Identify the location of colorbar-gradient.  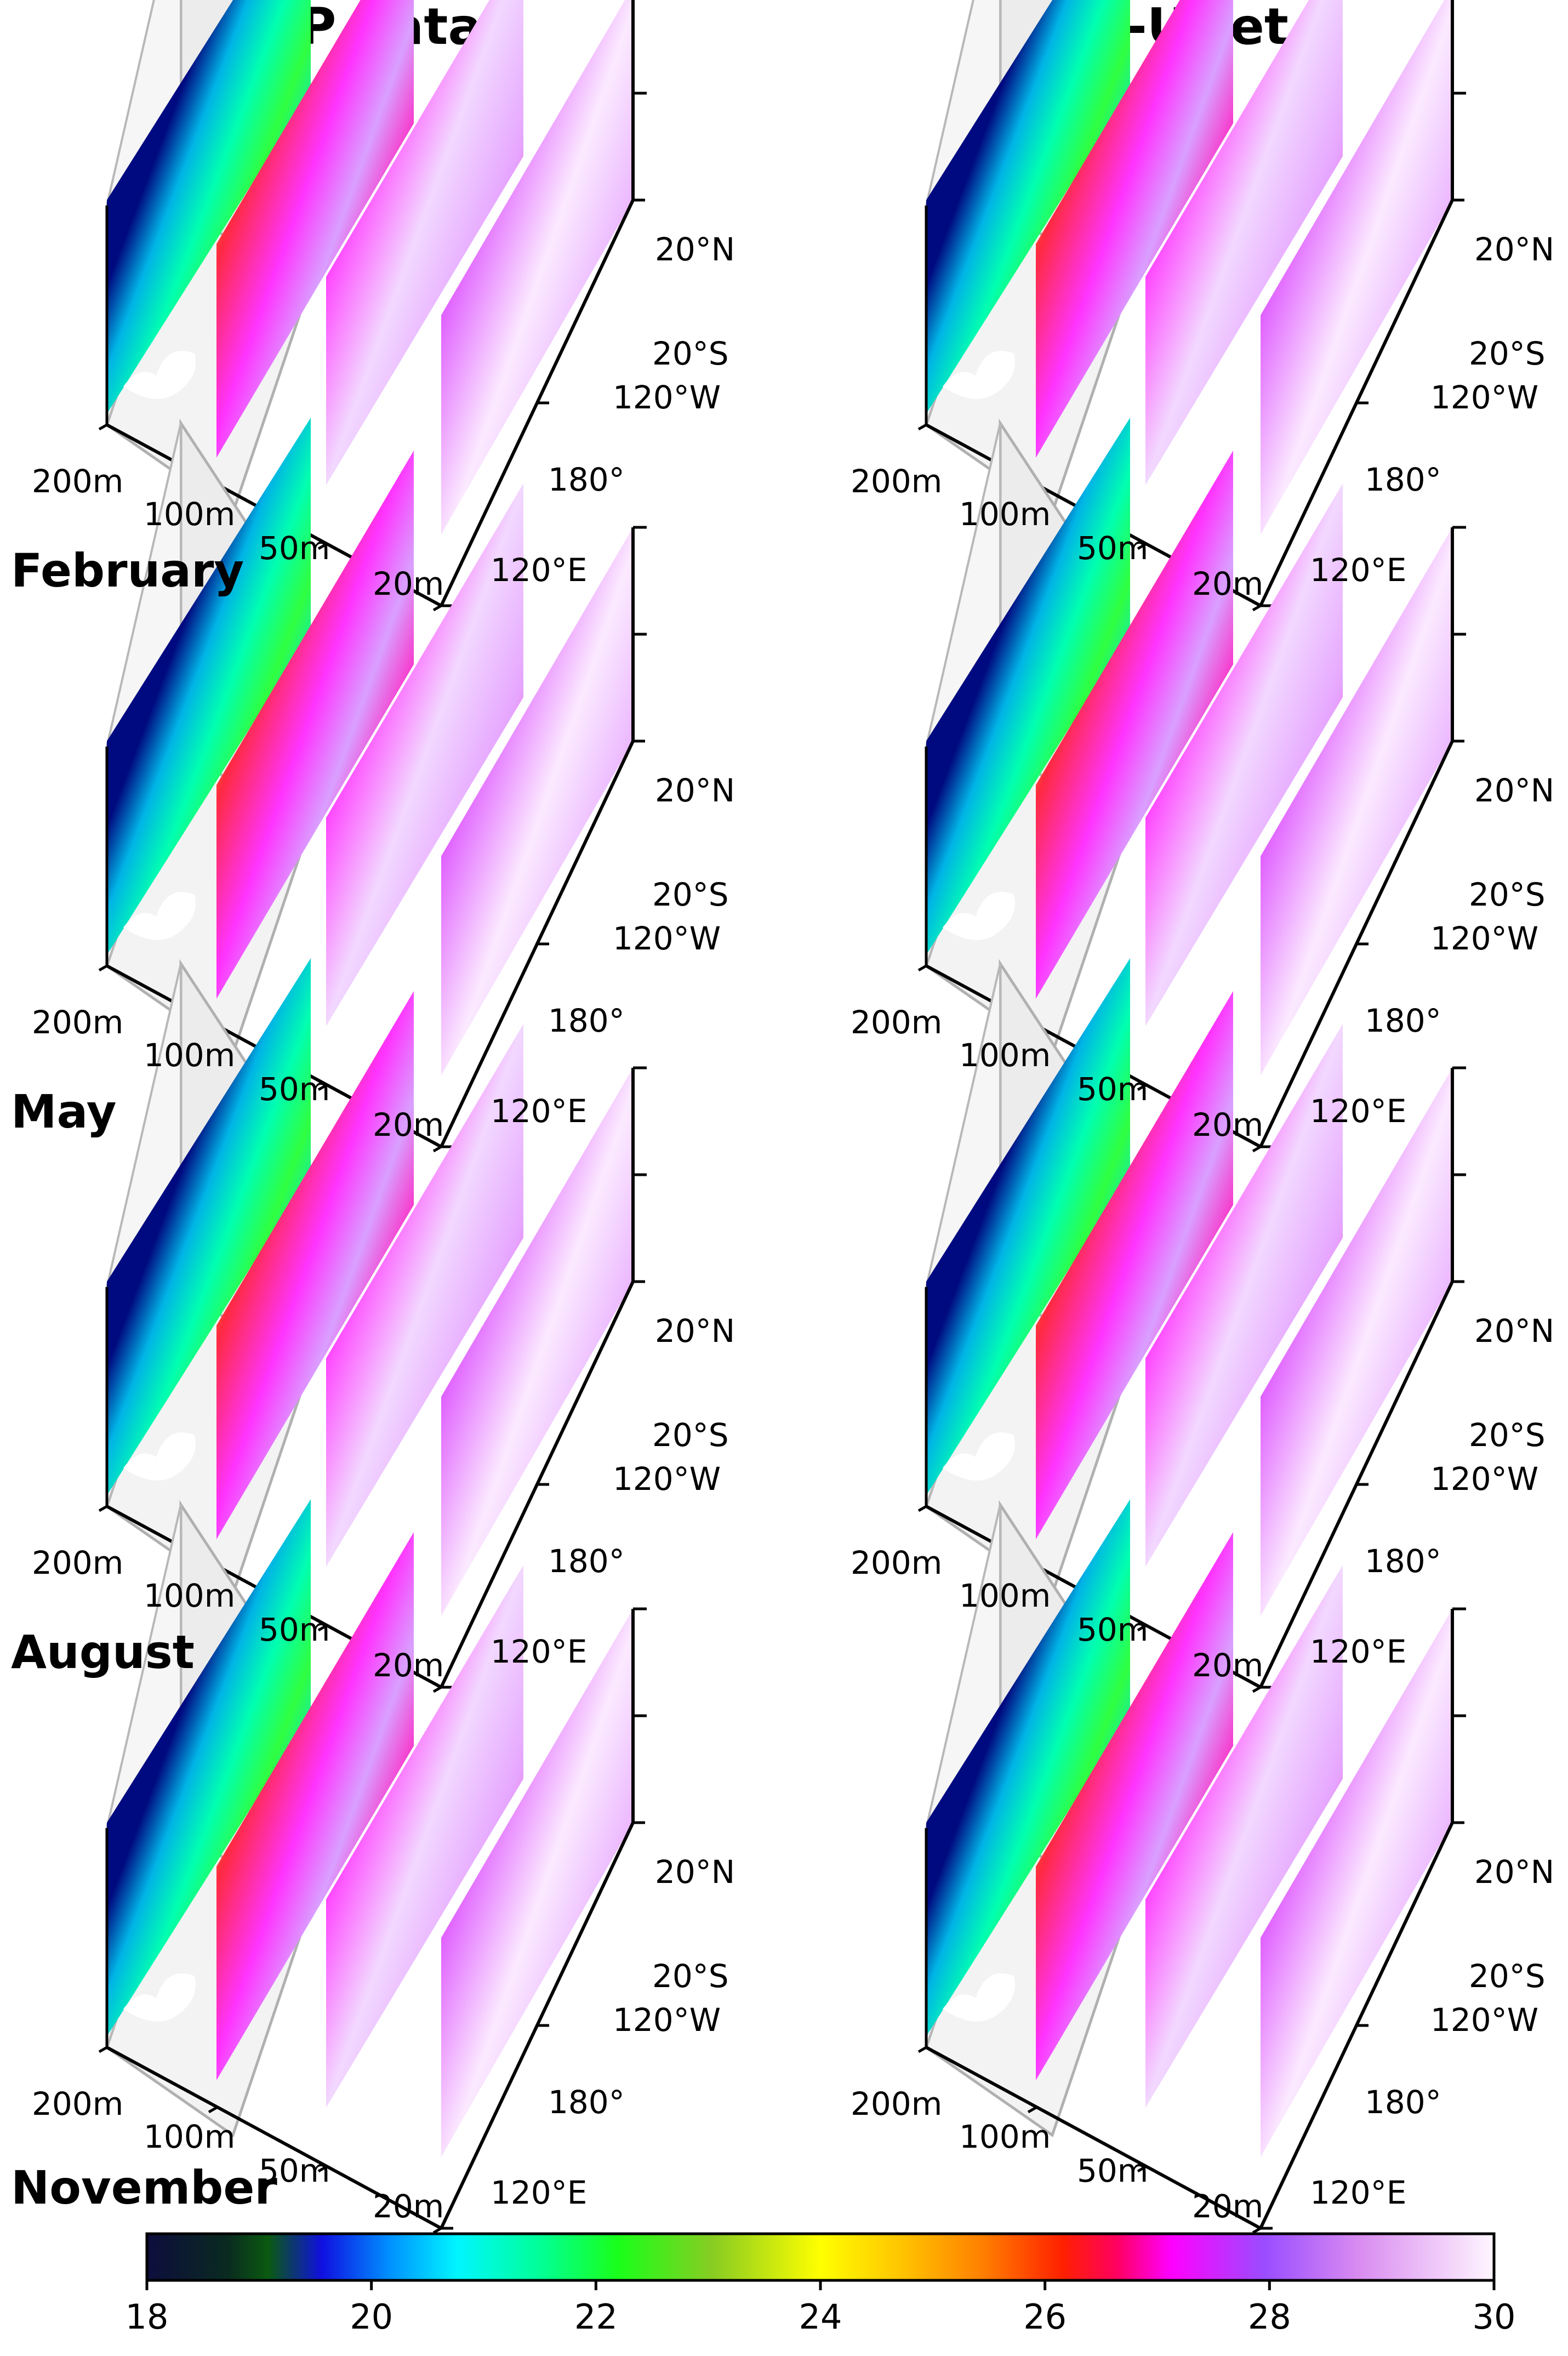
(820, 2257).